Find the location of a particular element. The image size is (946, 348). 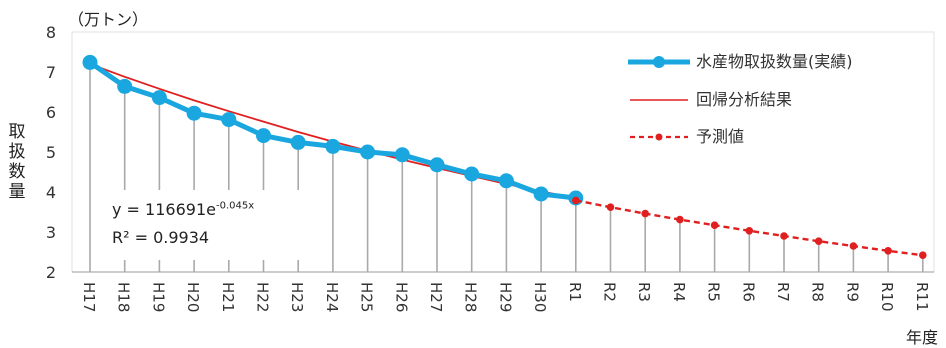

x-tick-label: H19 is located at coordinates (158, 297).